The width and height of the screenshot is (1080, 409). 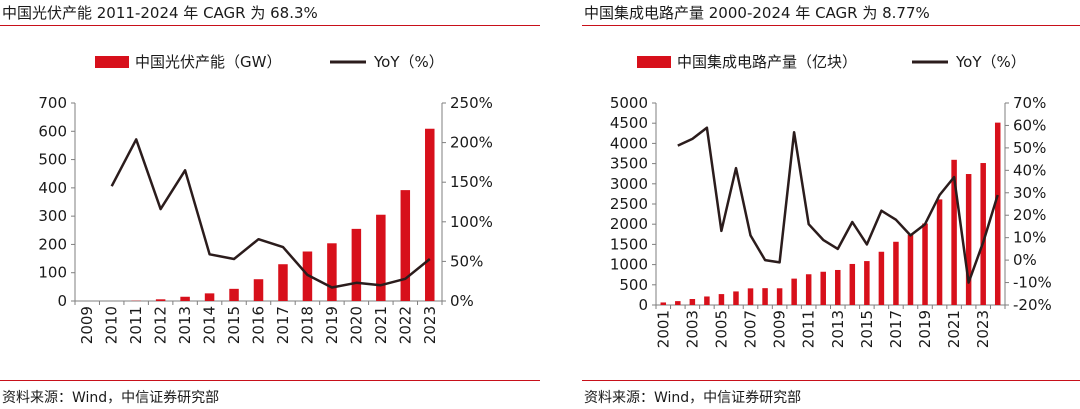 What do you see at coordinates (692, 302) in the screenshot?
I see `bar-2003` at bounding box center [692, 302].